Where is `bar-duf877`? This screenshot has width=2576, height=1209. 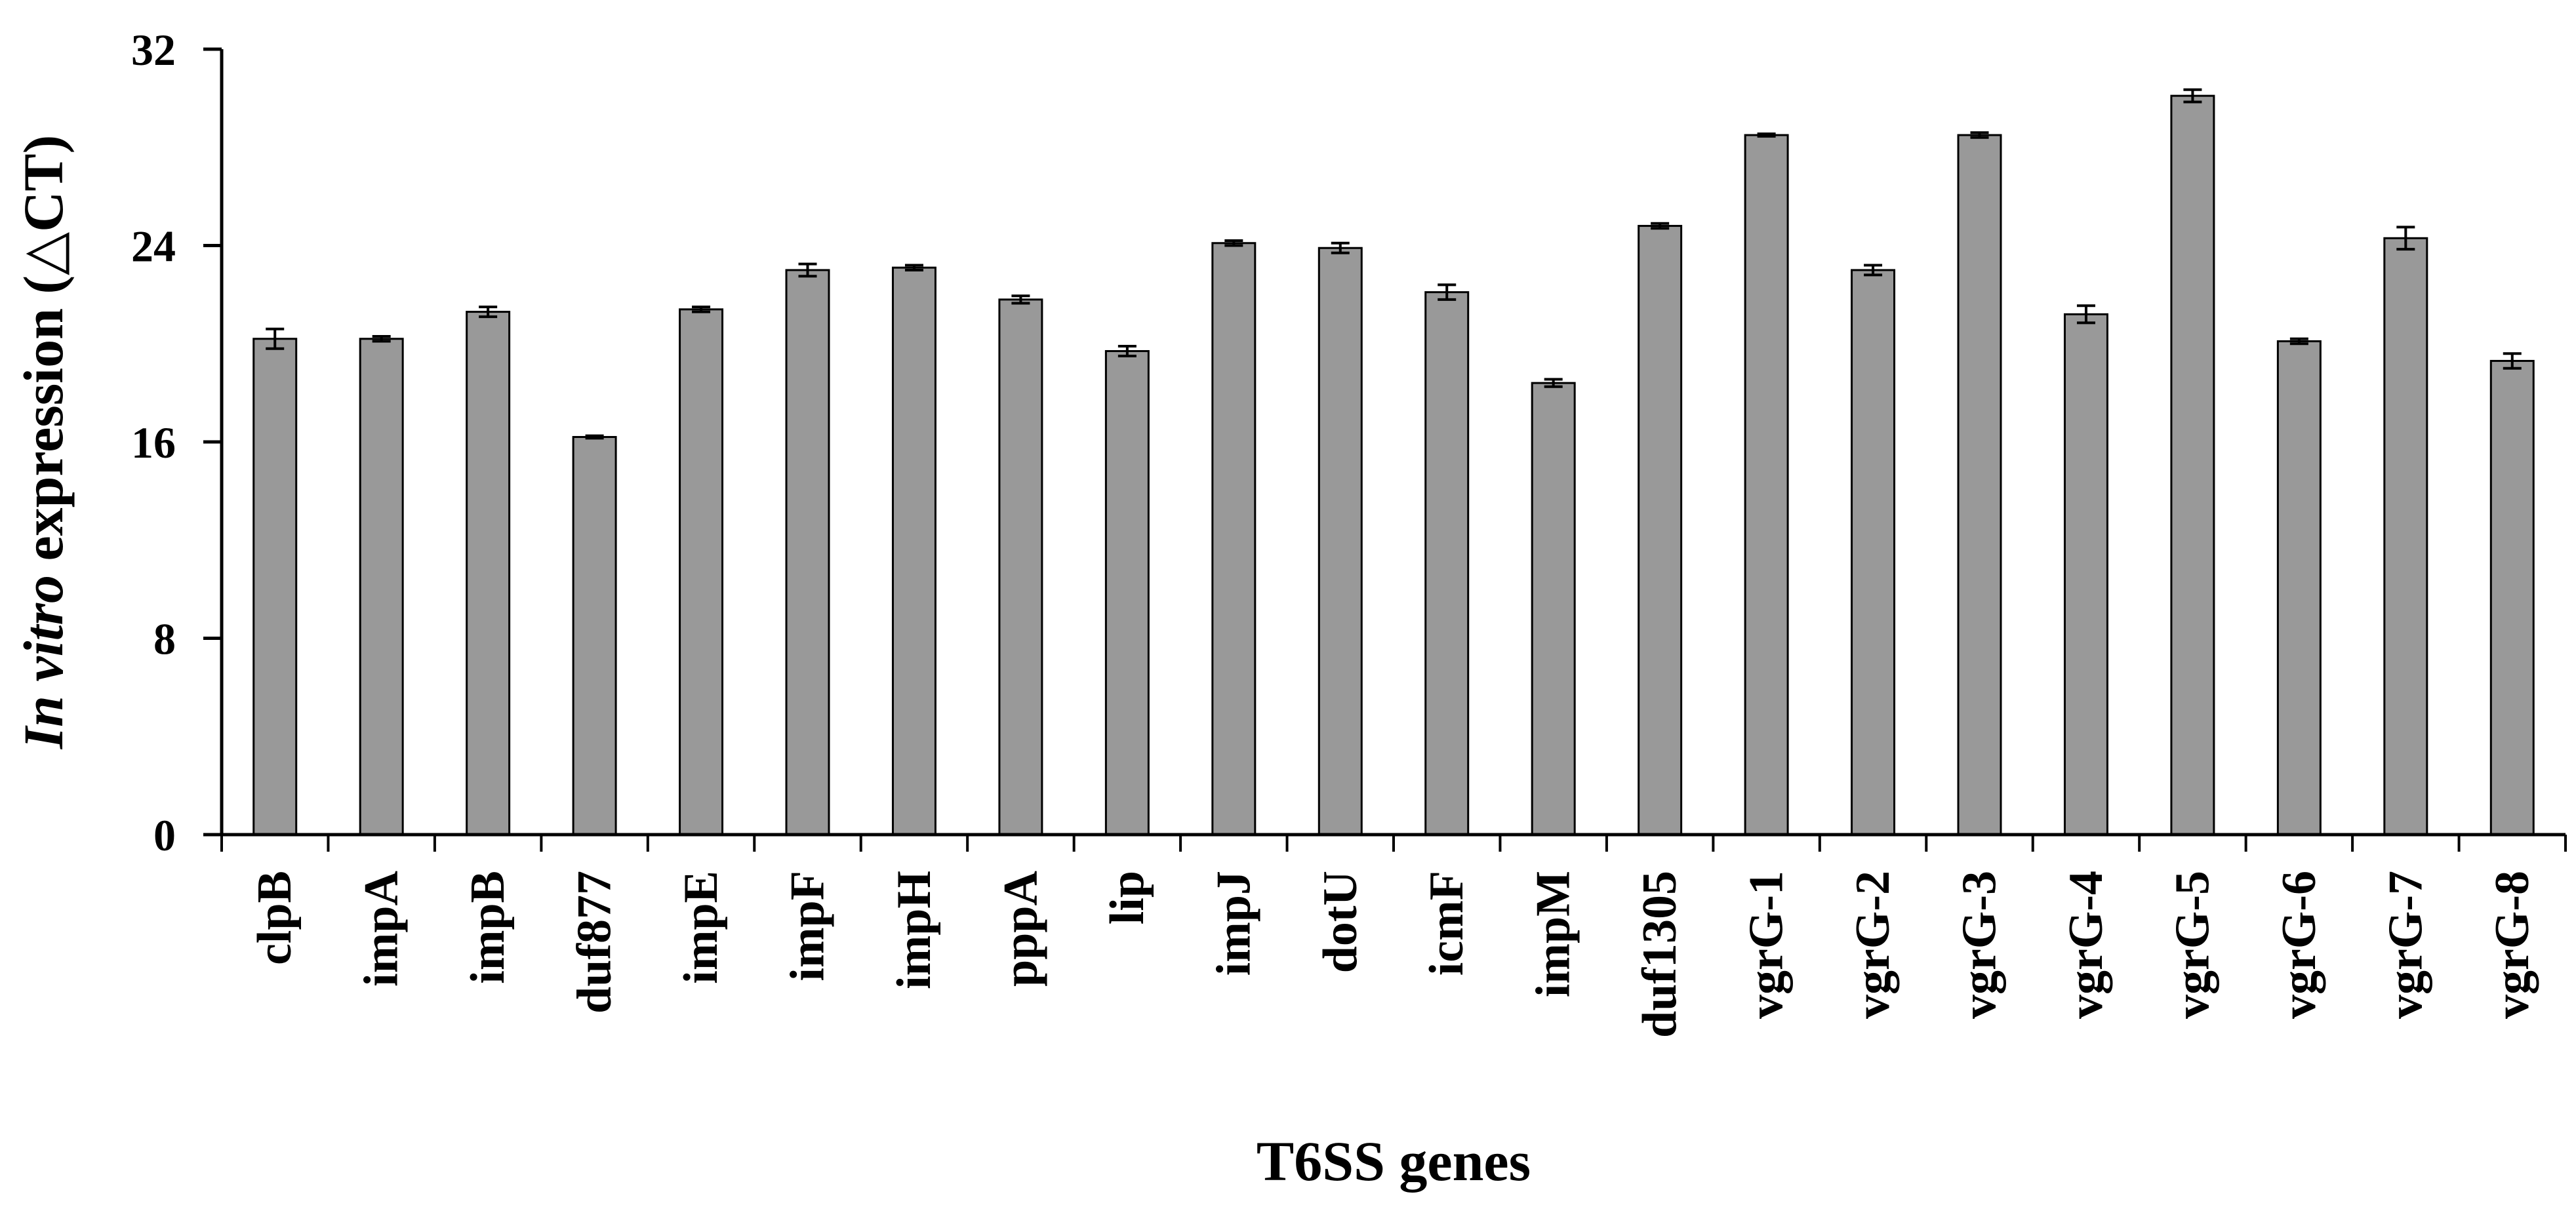
bar-duf877 is located at coordinates (594, 636).